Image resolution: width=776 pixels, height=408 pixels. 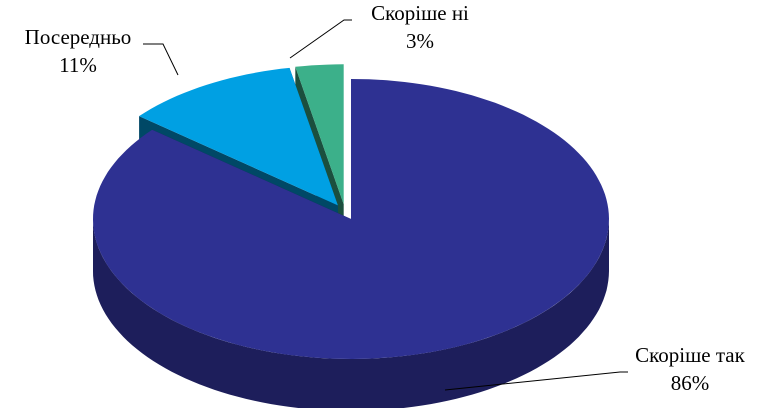 I want to click on category-label: Скоріше так, so click(x=690, y=355).